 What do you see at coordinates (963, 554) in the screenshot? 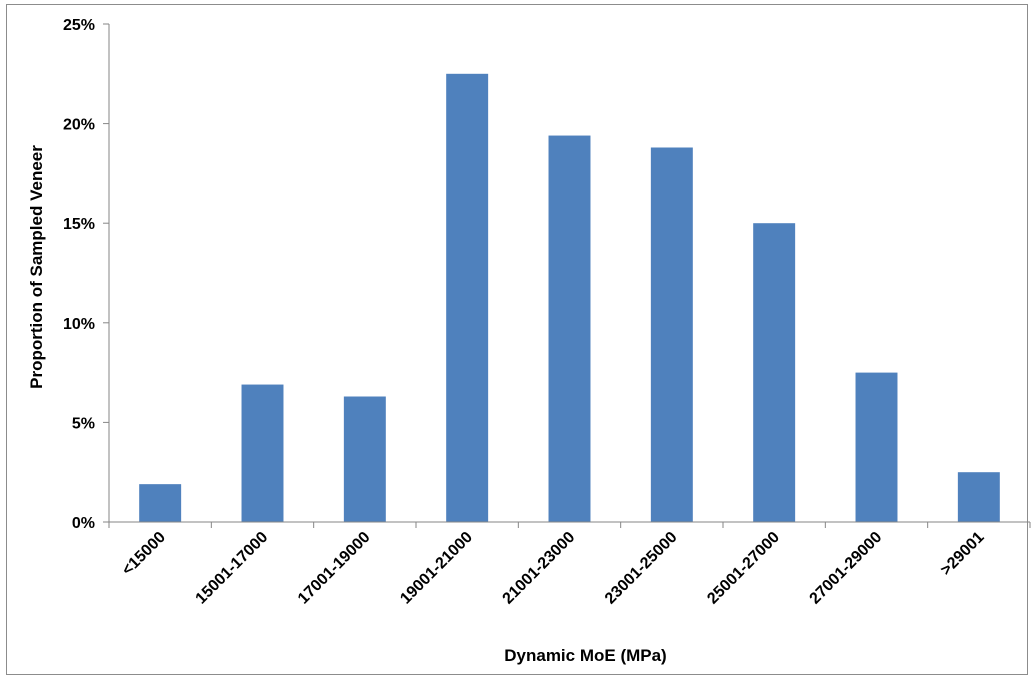
I see `x-tick-label: >29001` at bounding box center [963, 554].